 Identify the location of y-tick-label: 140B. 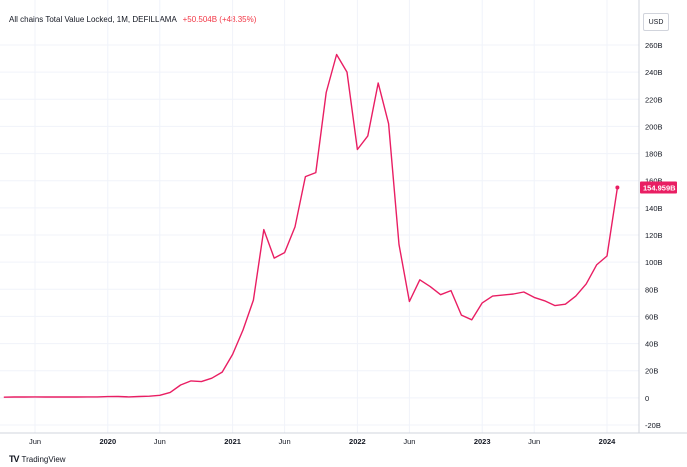
(654, 208).